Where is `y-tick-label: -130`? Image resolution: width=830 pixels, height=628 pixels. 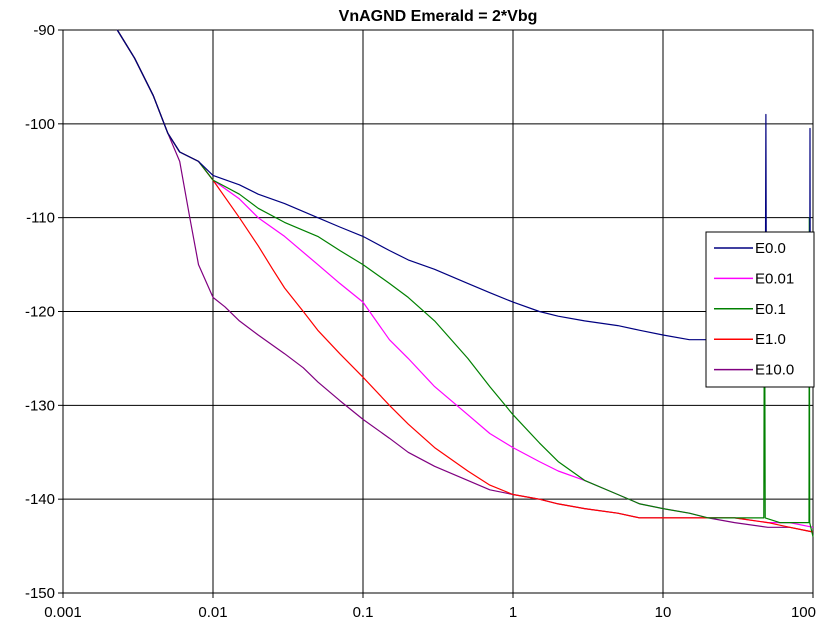
y-tick-label: -130 is located at coordinates (40, 405).